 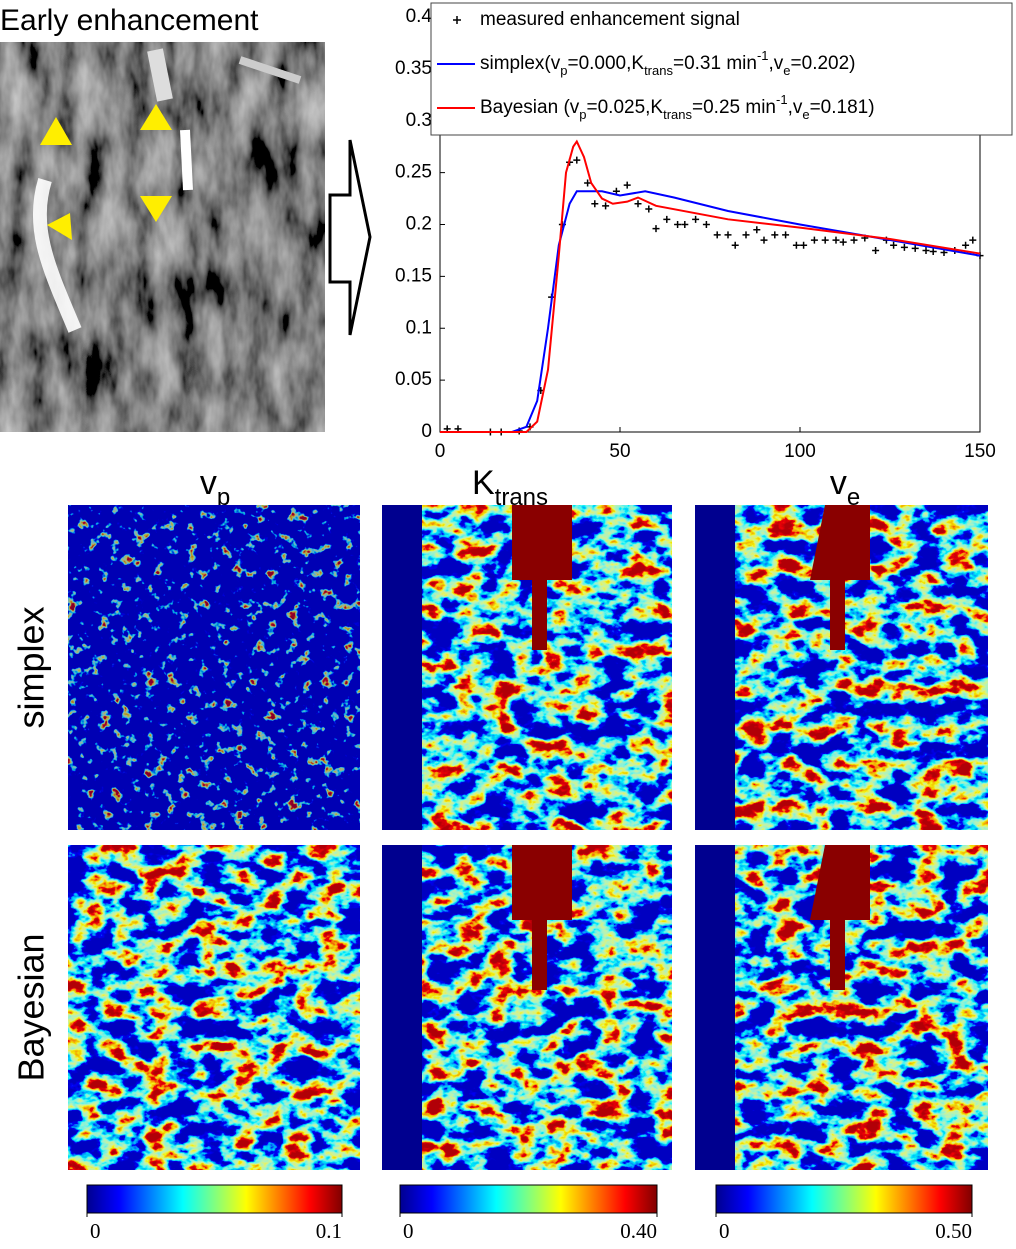 What do you see at coordinates (419, 224) in the screenshot?
I see `y-tick-label: 0.2` at bounding box center [419, 224].